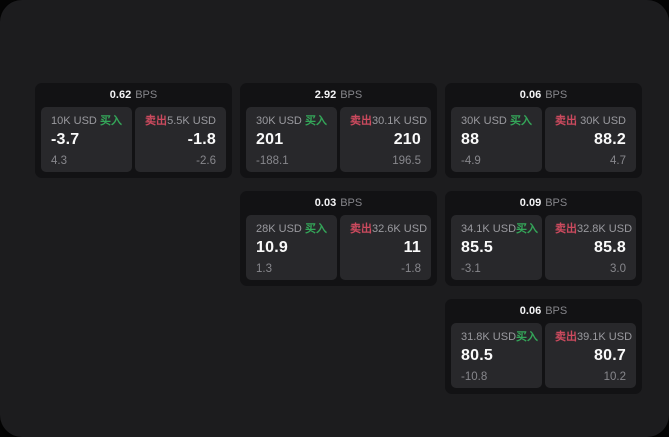 Image resolution: width=669 pixels, height=437 pixels. I want to click on sell-change: 10.2, so click(614, 377).